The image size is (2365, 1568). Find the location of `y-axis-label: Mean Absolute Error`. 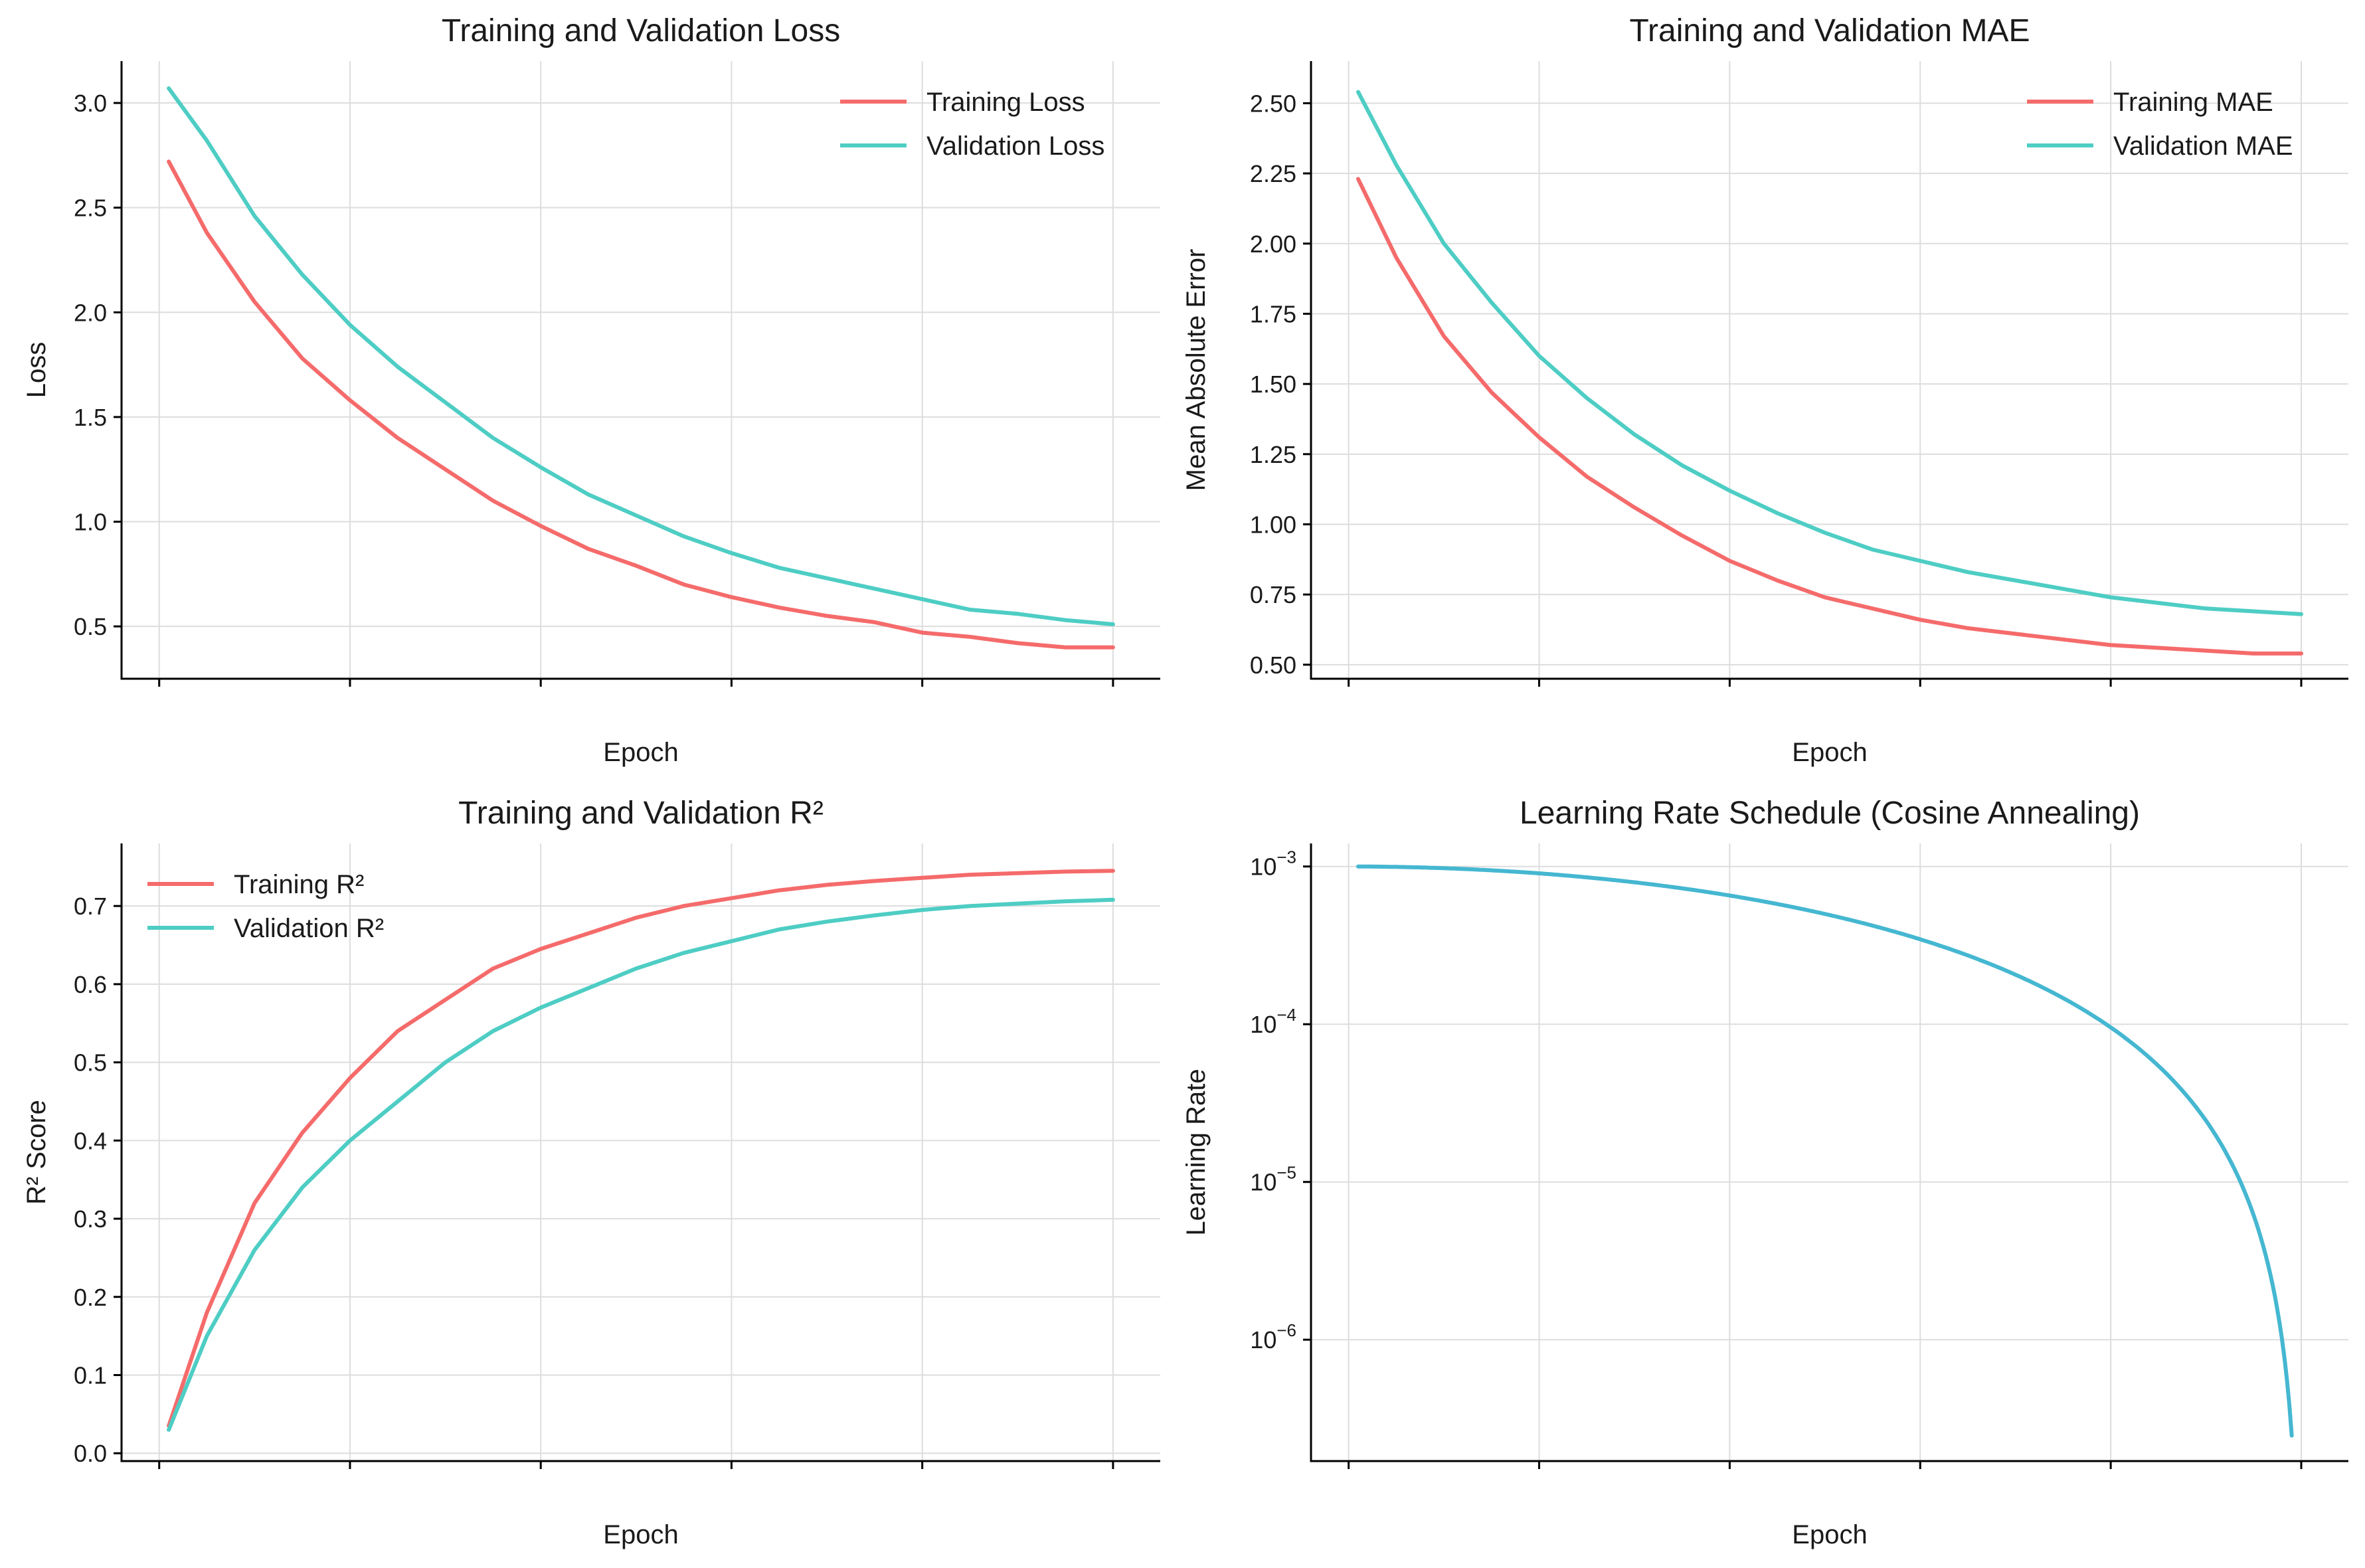

y-axis-label: Mean Absolute Error is located at coordinates (1196, 370).